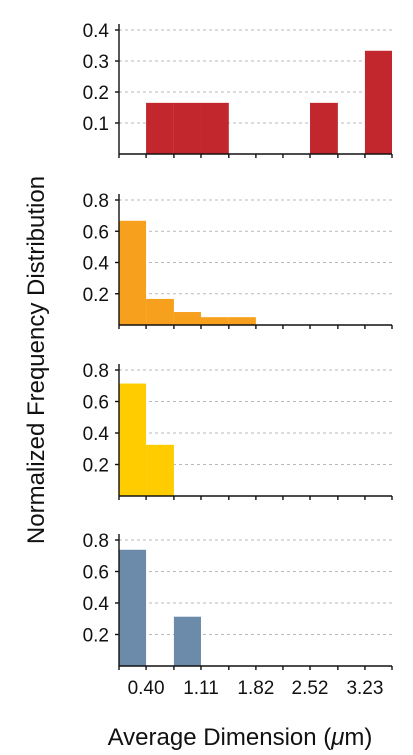 The image size is (413, 755). I want to click on x-axis-title-prefix: Average Dimension (, so click(220, 737).